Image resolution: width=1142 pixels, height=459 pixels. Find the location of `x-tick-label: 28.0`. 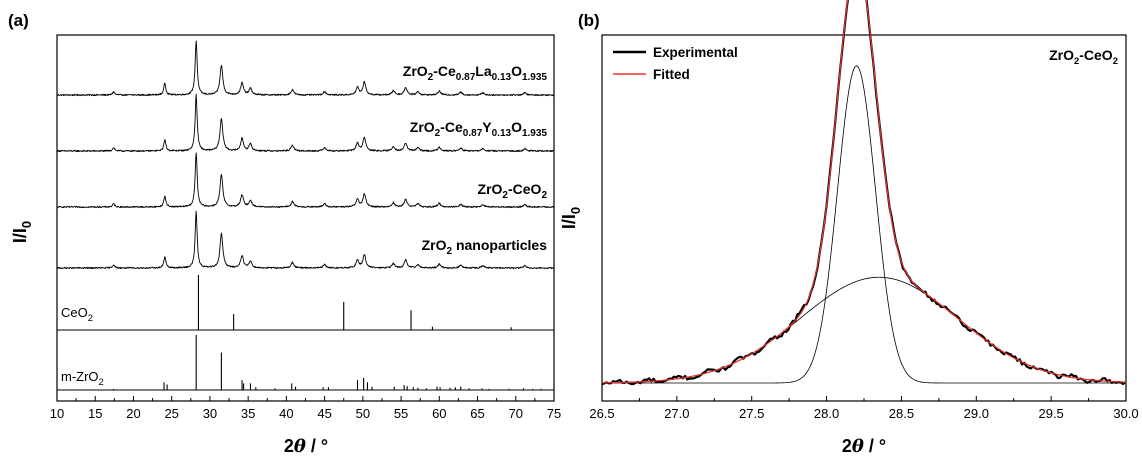

x-tick-label: 28.0 is located at coordinates (826, 413).